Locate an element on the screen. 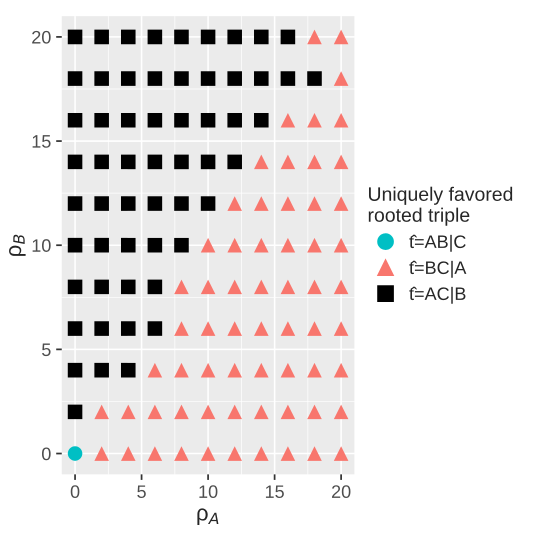 The image size is (537, 536). x-tick-label: 10 is located at coordinates (208, 491).